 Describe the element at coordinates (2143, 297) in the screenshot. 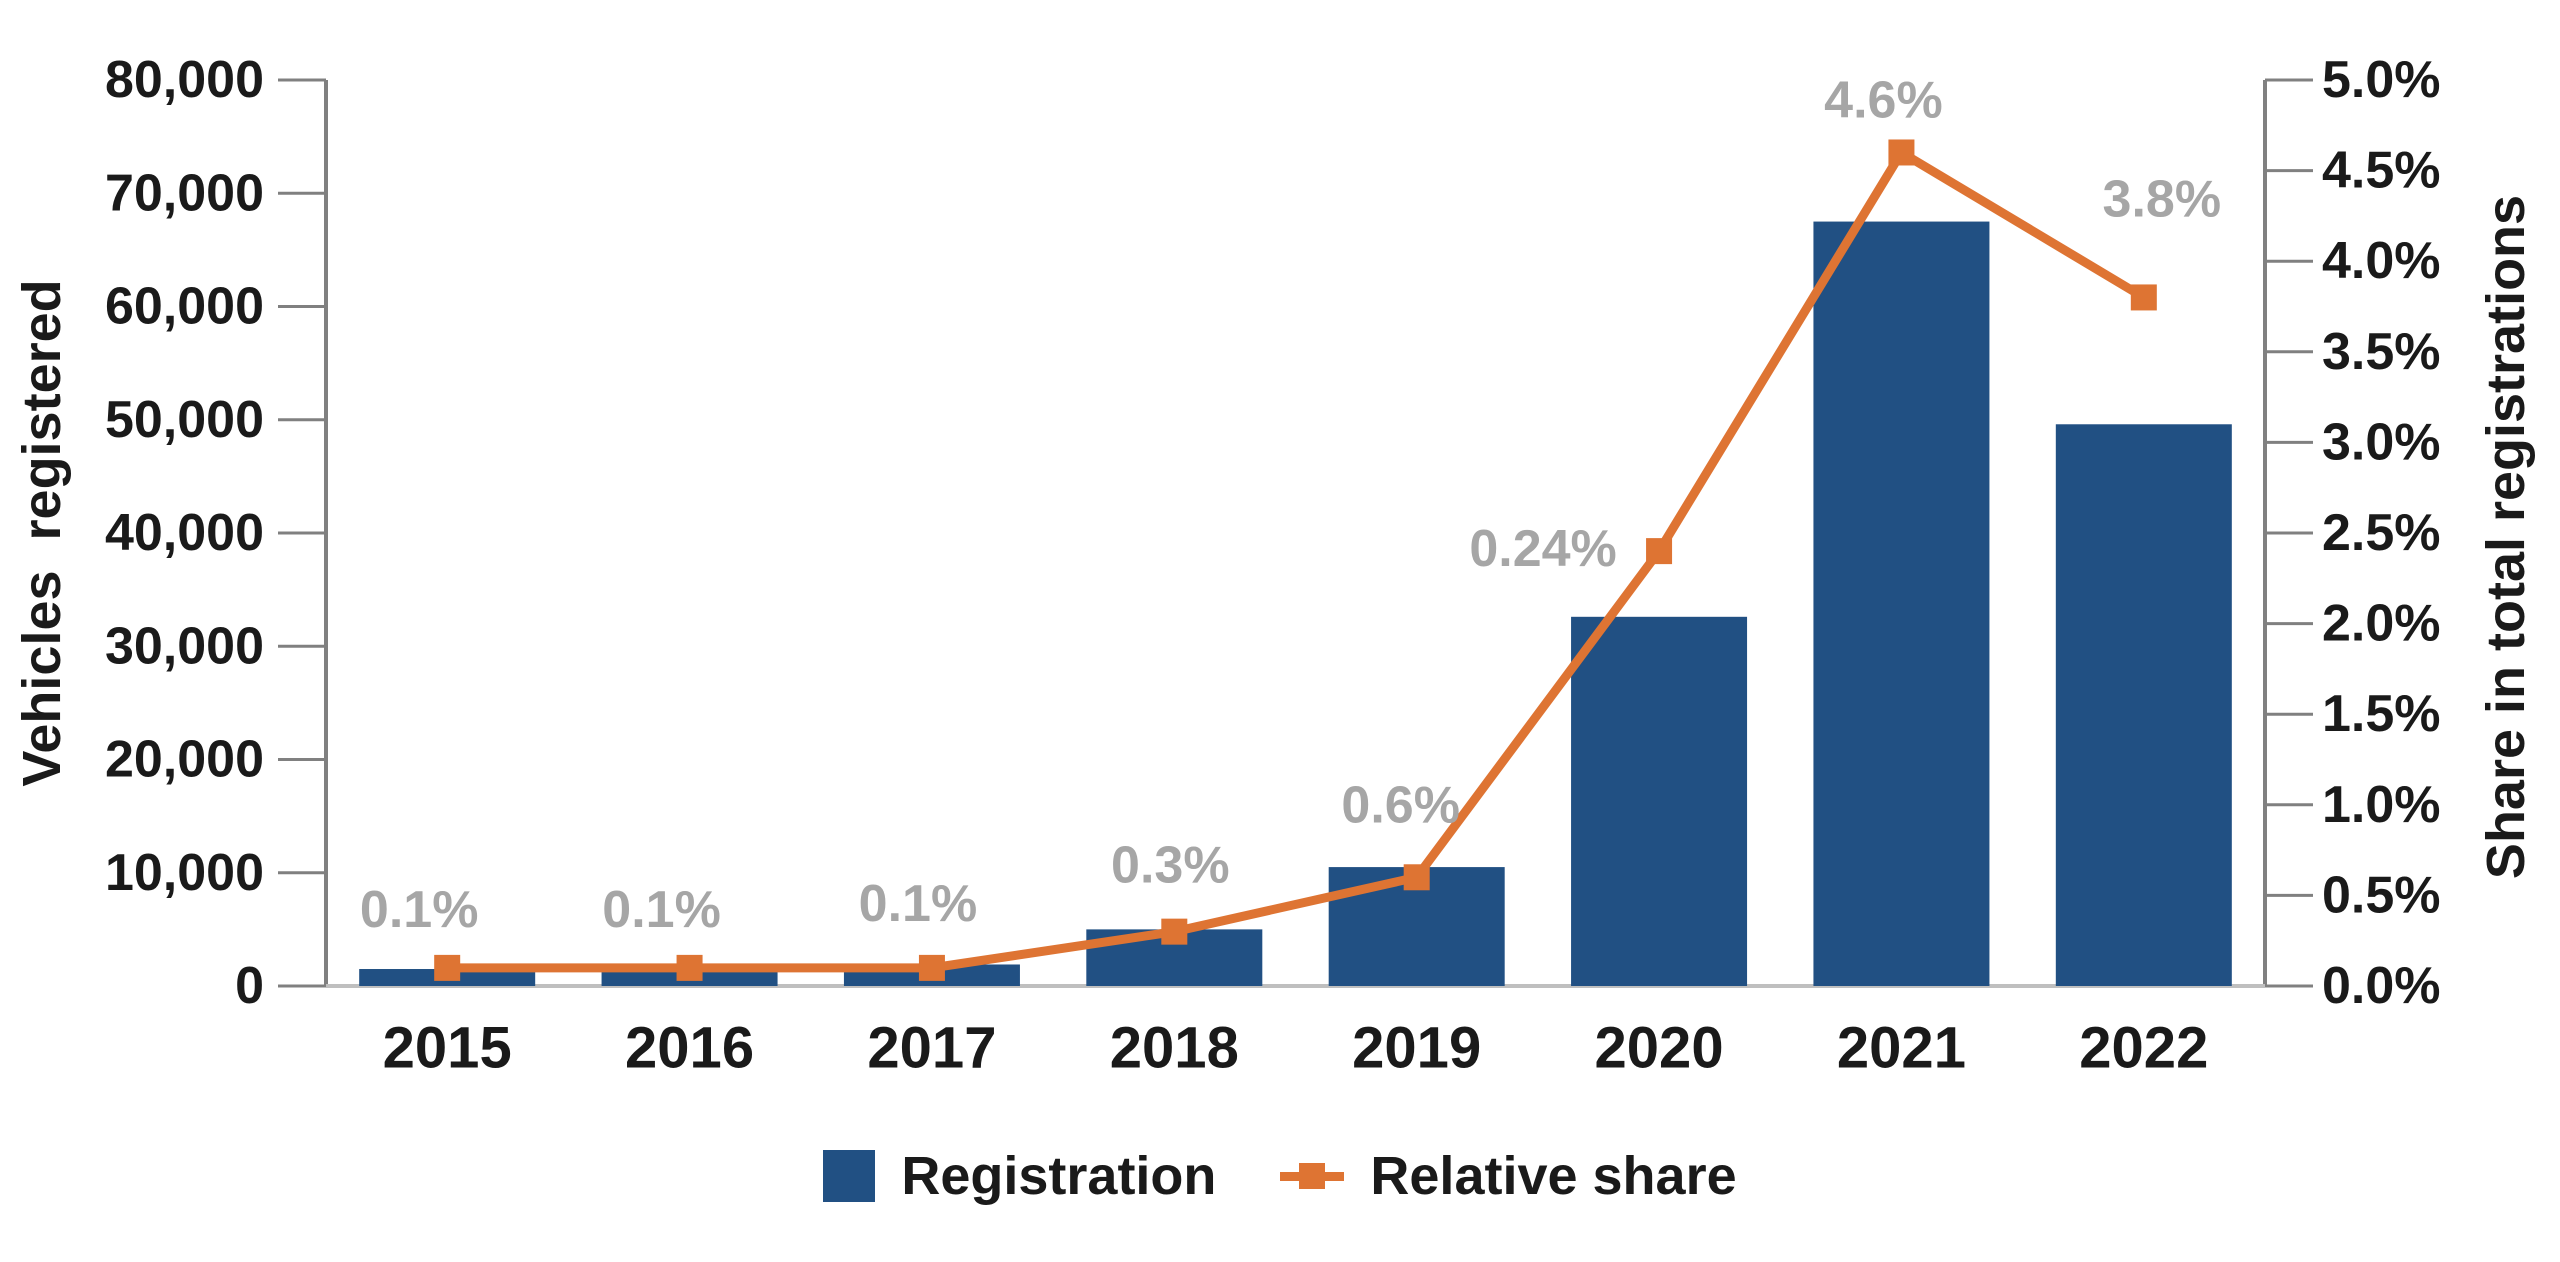

I see `marker-2022` at that location.